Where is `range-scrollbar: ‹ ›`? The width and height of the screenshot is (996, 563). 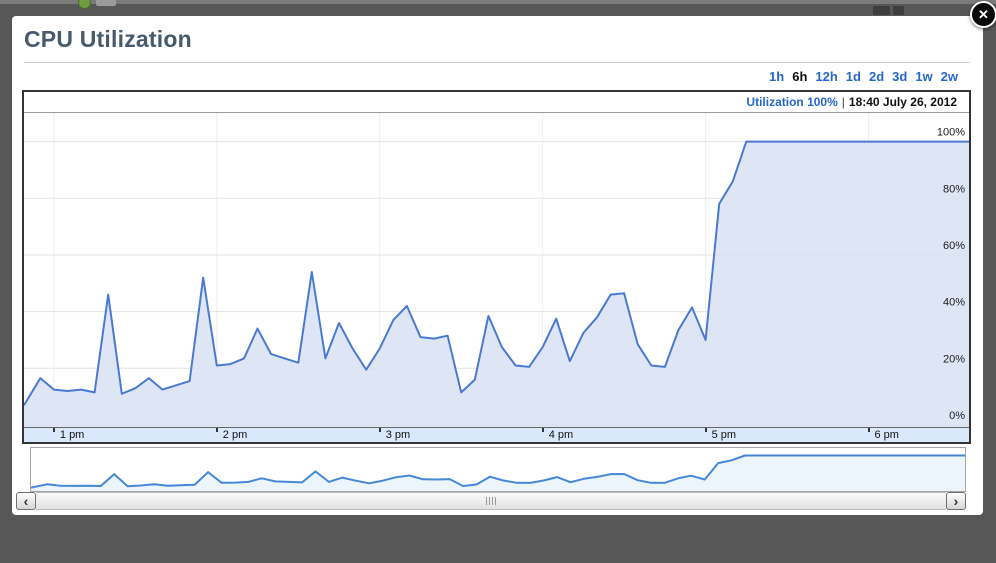
range-scrollbar: ‹ › is located at coordinates (491, 501).